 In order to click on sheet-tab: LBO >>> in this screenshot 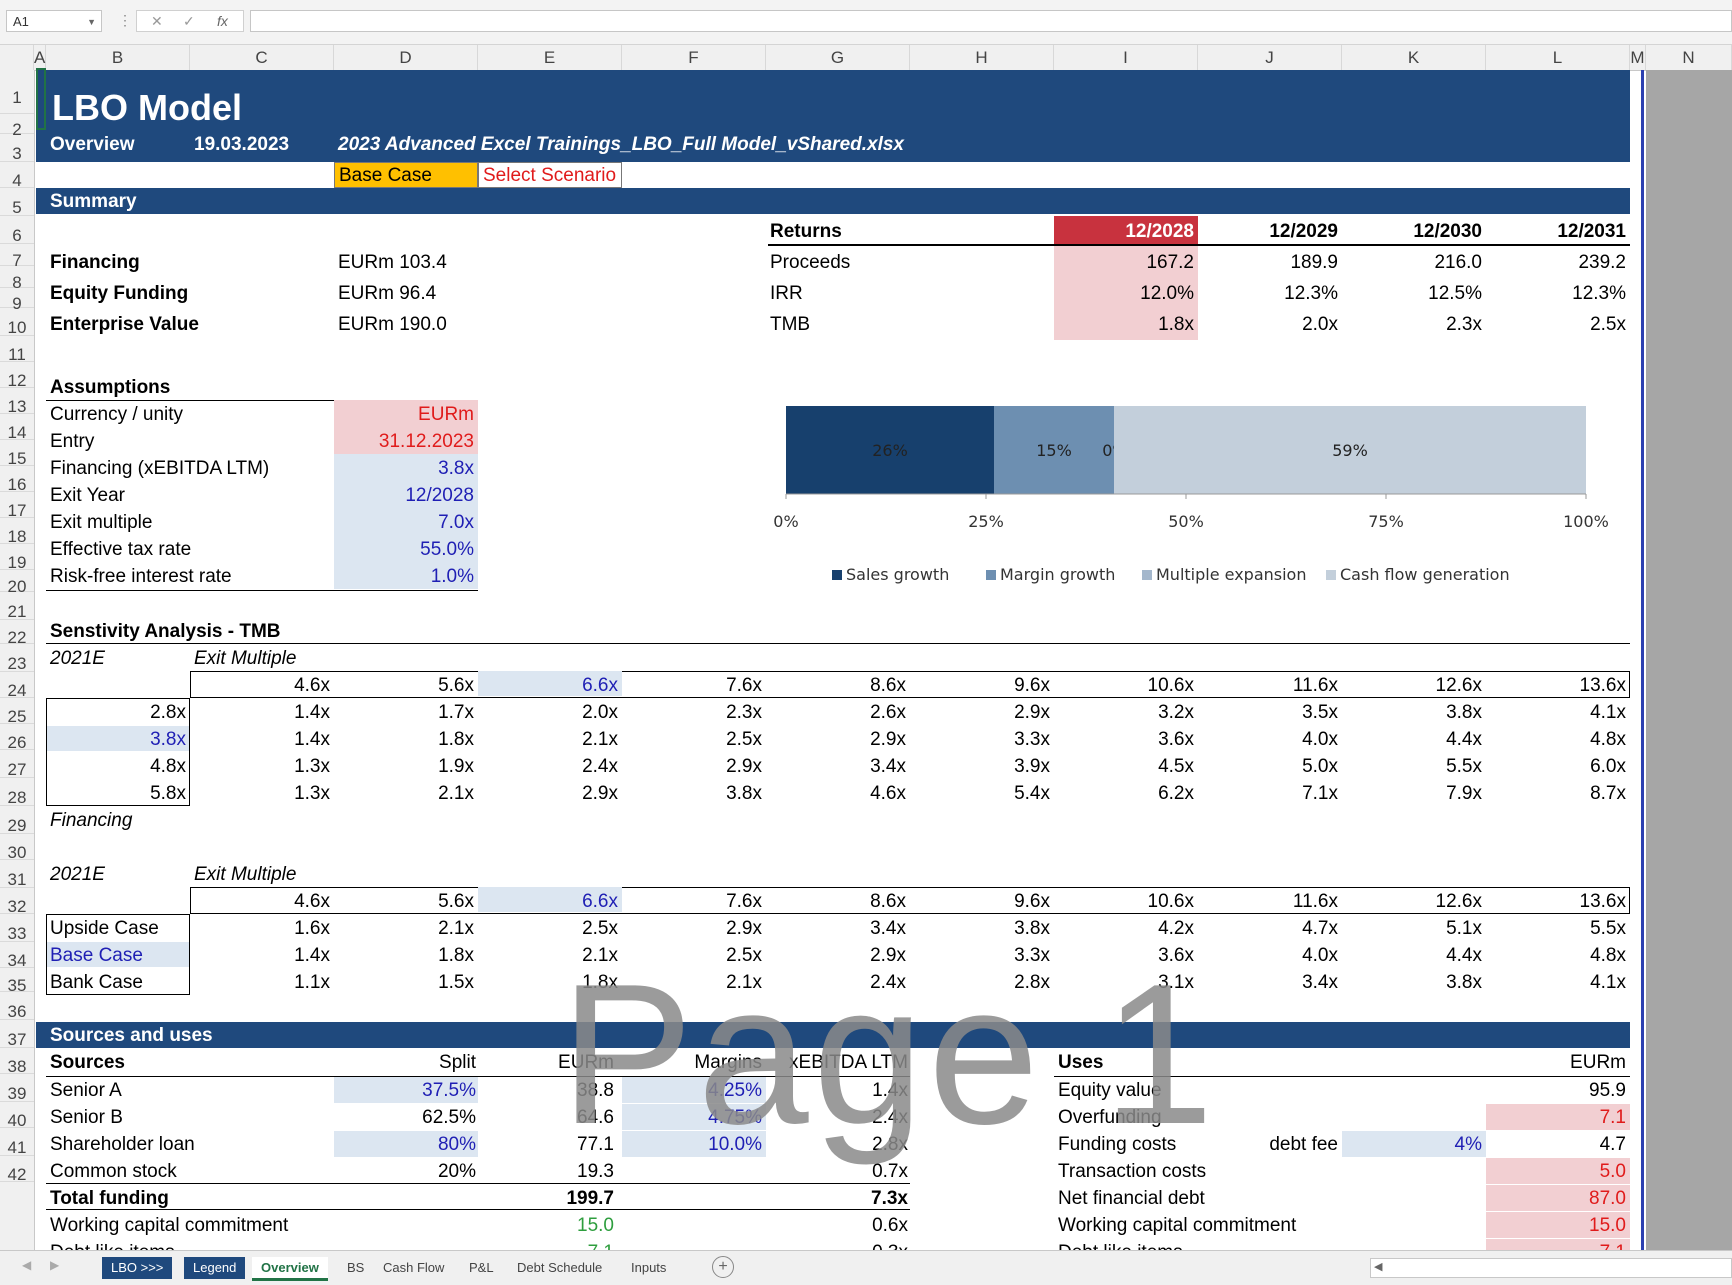, I will do `click(137, 1268)`.